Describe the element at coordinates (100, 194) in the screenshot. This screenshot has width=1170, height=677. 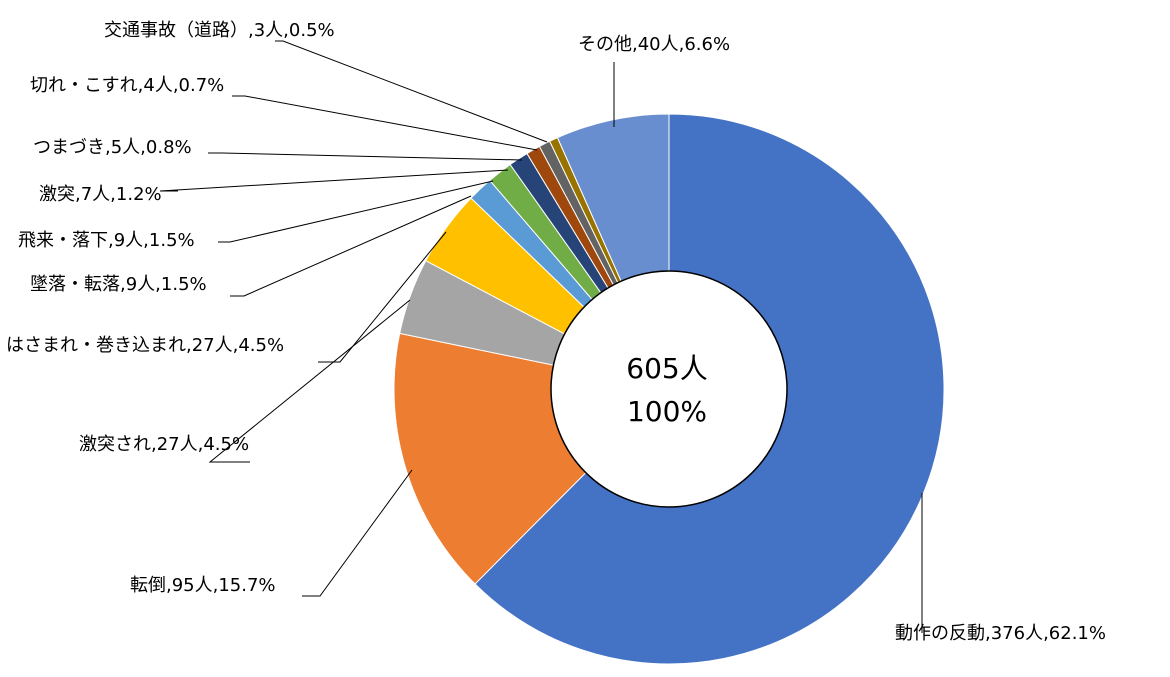
I see `slice-label-7: 激突,7人,1.2%` at that location.